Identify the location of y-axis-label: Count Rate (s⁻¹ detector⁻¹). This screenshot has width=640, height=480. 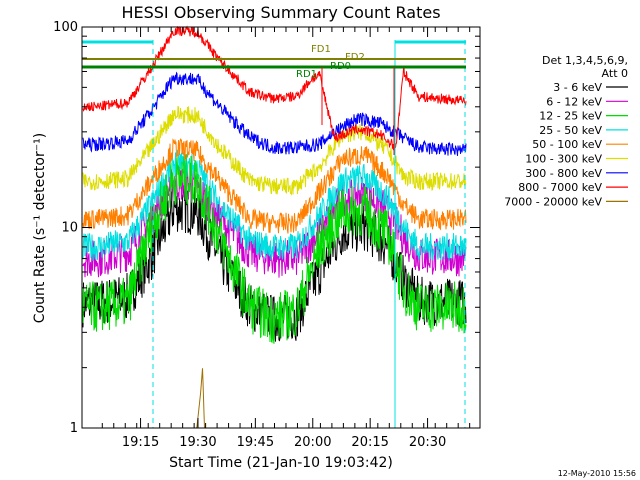
(40, 228).